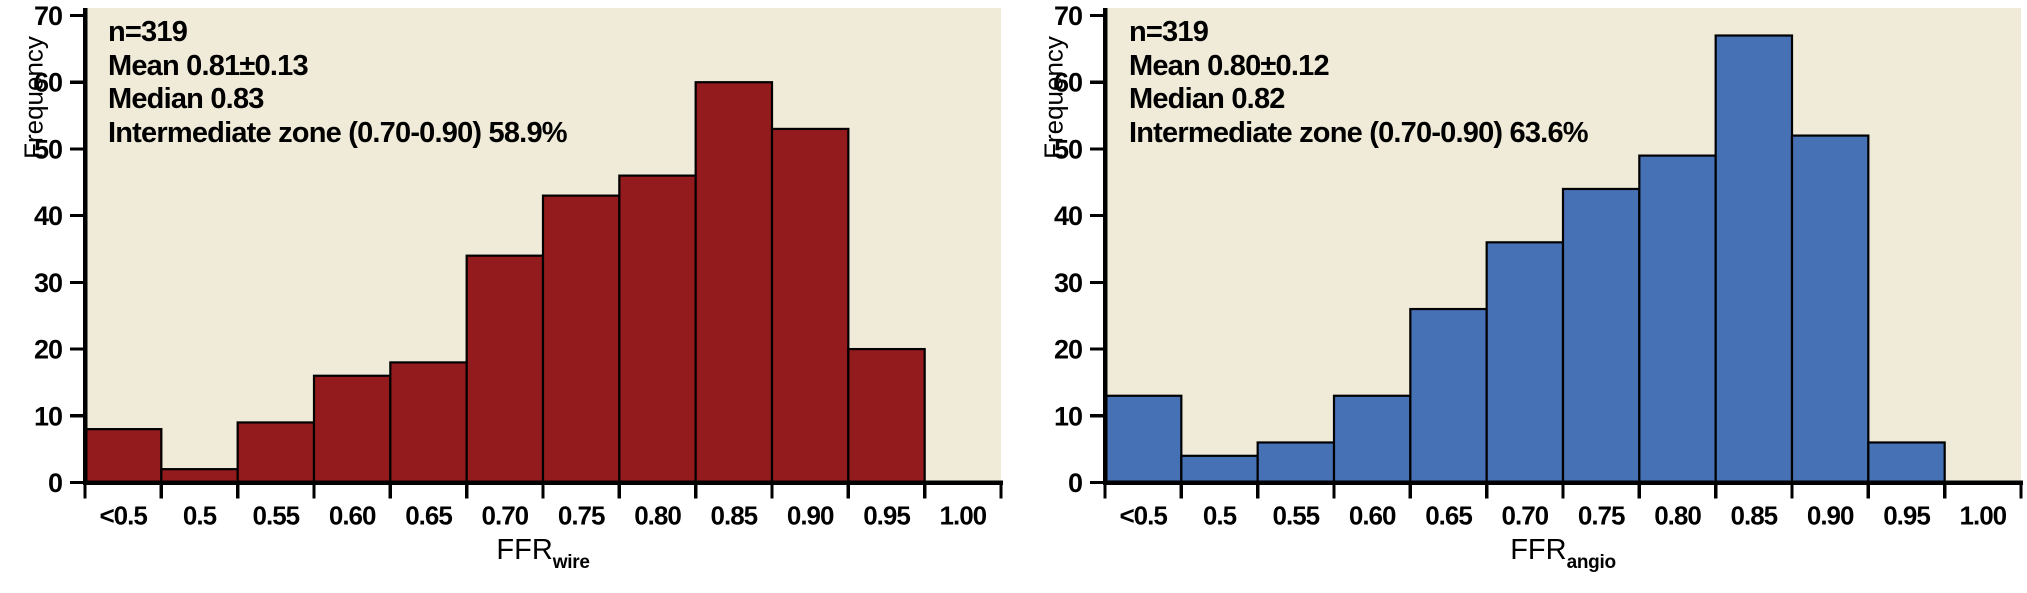  I want to click on stat-intermediate-zone: Intermediate zone (0.70-0.90) 63.6%, so click(1359, 132).